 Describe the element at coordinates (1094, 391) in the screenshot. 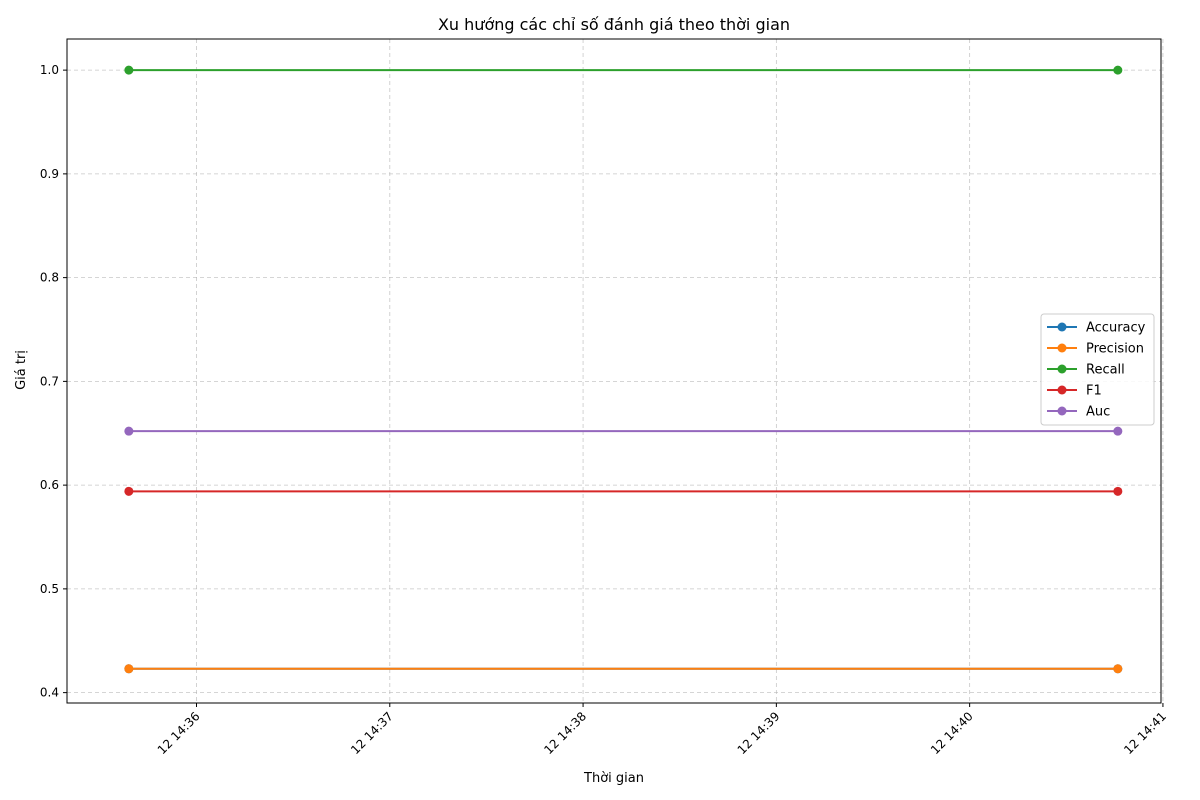

I see `legend-label: F1` at that location.